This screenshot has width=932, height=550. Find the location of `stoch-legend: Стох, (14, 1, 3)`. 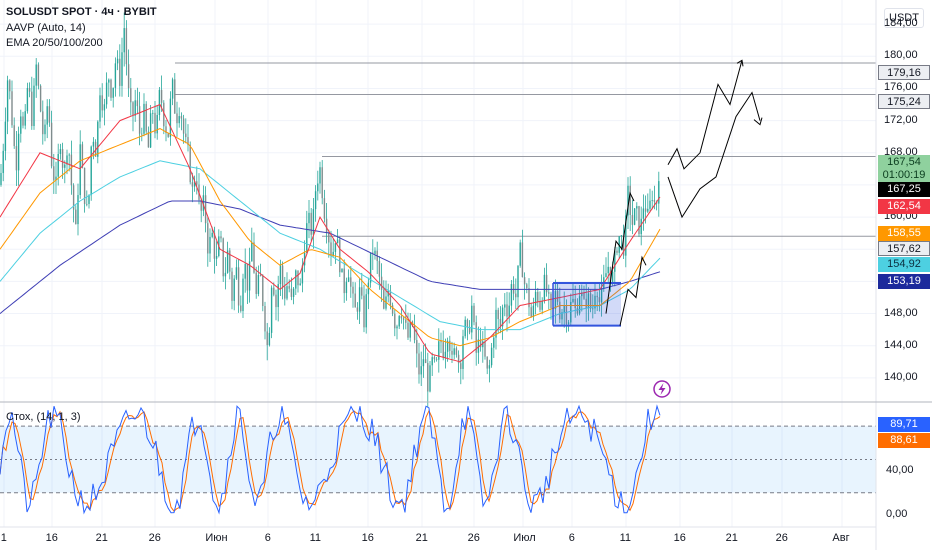

stoch-legend: Стох, (14, 1, 3) is located at coordinates (43, 417).